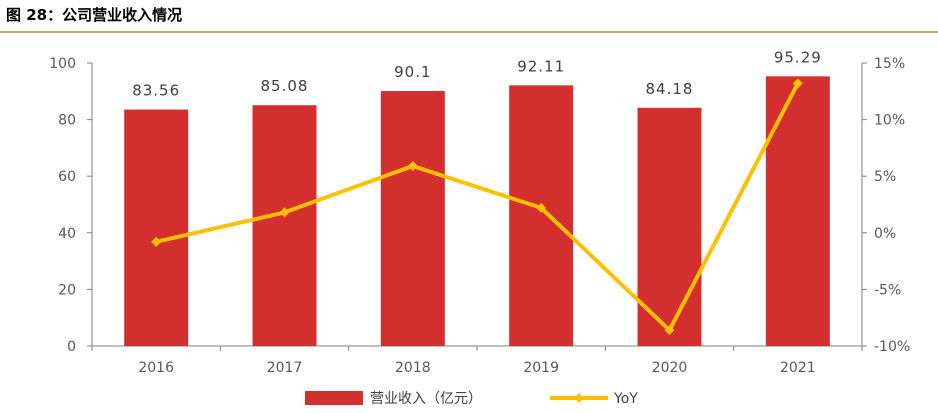 Image resolution: width=938 pixels, height=413 pixels. Describe the element at coordinates (285, 368) in the screenshot. I see `x-tick-label: 2017` at that location.